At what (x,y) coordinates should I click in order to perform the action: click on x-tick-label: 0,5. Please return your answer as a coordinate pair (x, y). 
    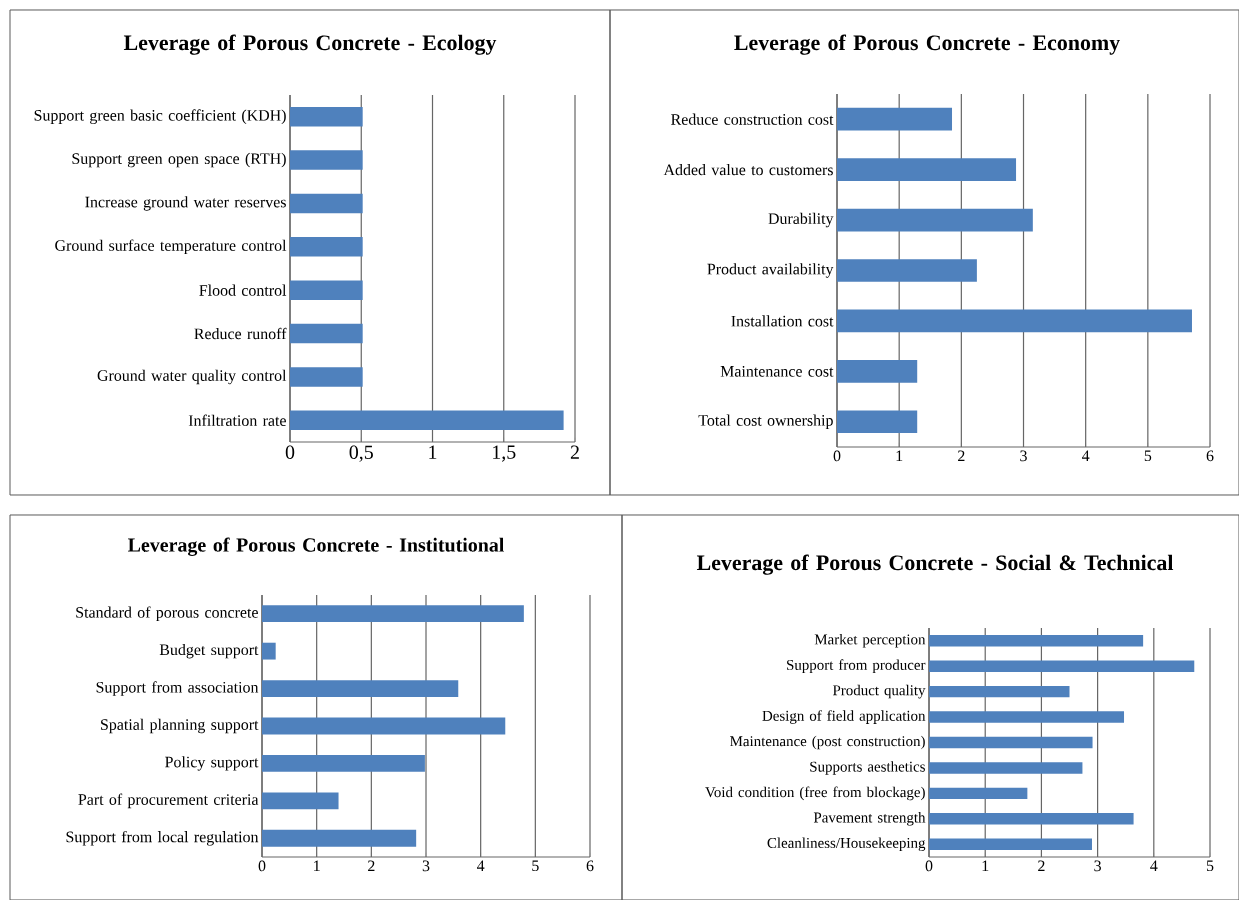
    Looking at the image, I should click on (361, 453).